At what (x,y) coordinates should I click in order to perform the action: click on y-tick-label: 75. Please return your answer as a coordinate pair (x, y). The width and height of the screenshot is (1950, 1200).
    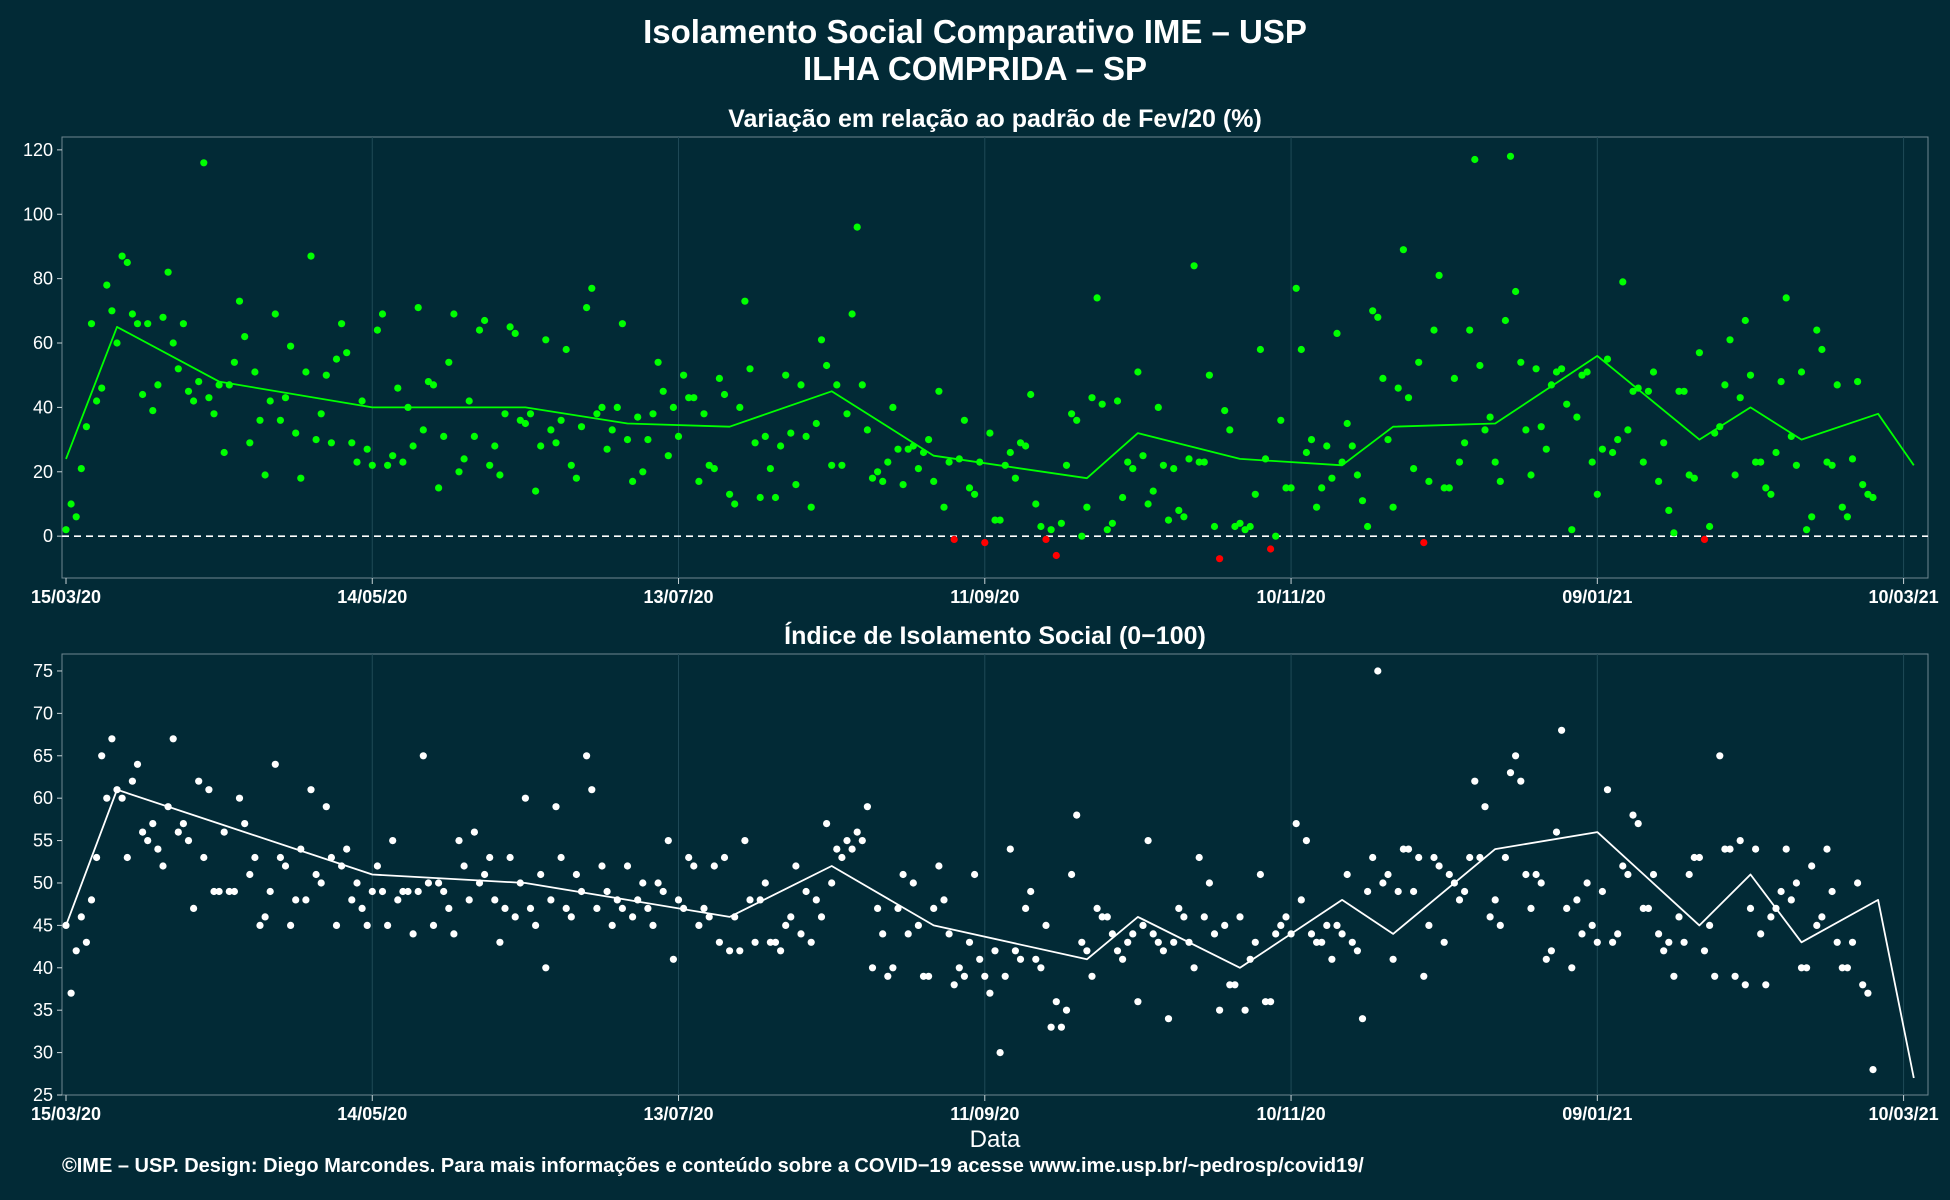
    Looking at the image, I should click on (43, 671).